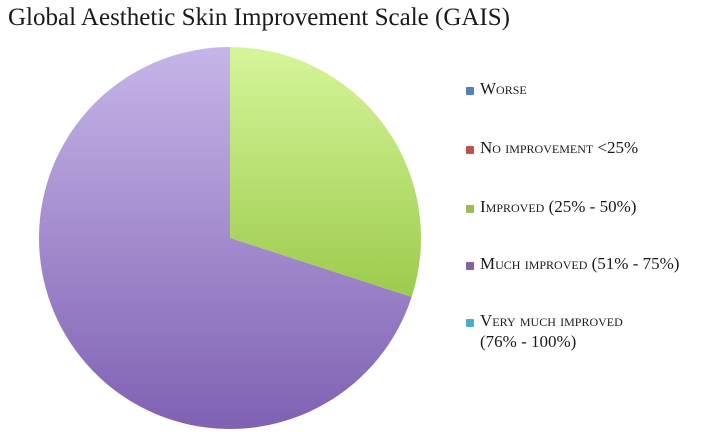  I want to click on legend-swatch-much-improved, so click(470, 266).